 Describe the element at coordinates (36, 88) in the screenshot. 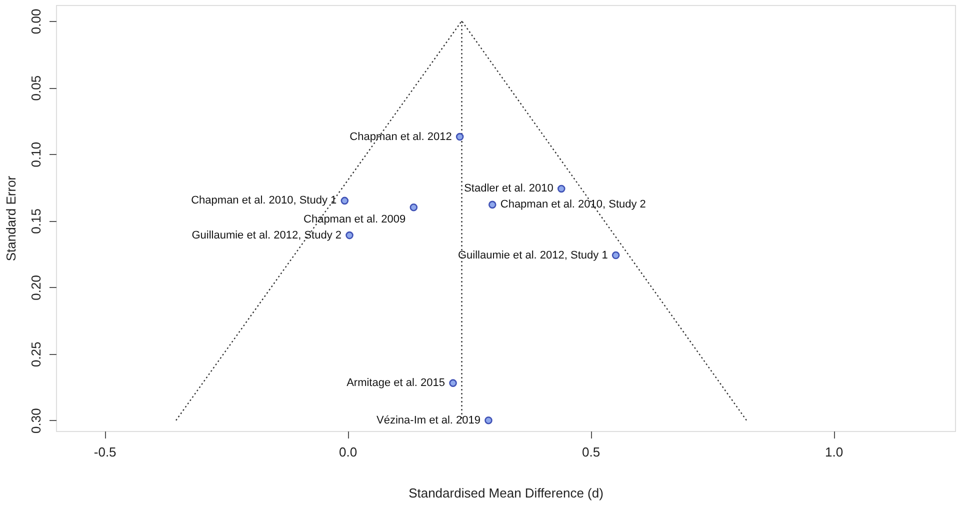

I see `y-tick-label: 0.05` at that location.